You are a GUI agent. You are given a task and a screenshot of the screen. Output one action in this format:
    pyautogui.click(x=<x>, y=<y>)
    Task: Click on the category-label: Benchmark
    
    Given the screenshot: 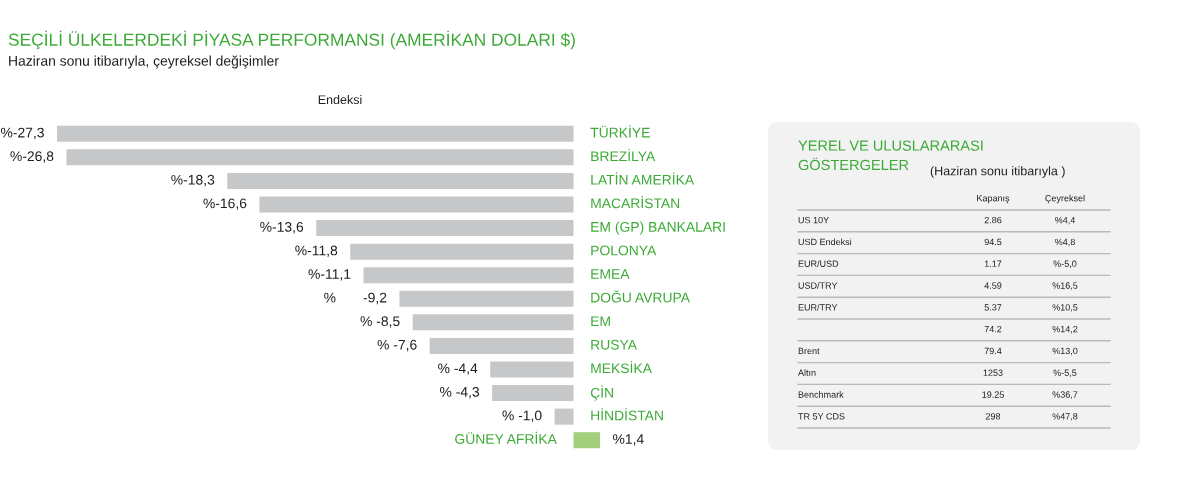 What is the action you would take?
    pyautogui.click(x=821, y=394)
    